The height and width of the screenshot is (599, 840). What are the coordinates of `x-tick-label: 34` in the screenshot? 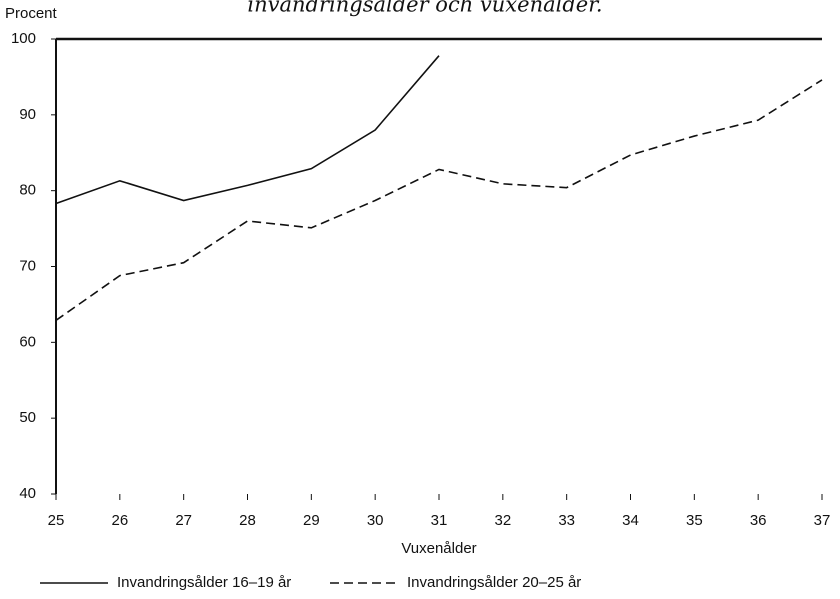 It's located at (630, 520).